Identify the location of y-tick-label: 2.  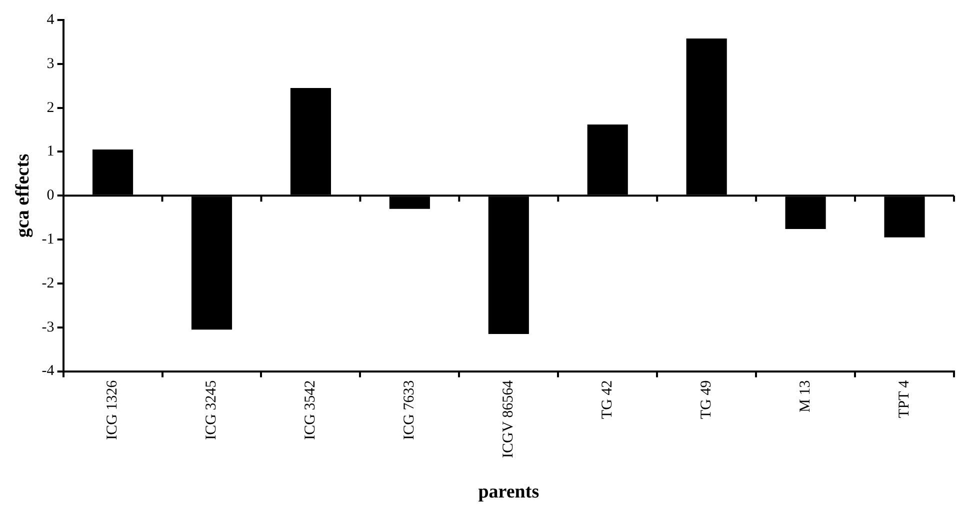
(50, 108).